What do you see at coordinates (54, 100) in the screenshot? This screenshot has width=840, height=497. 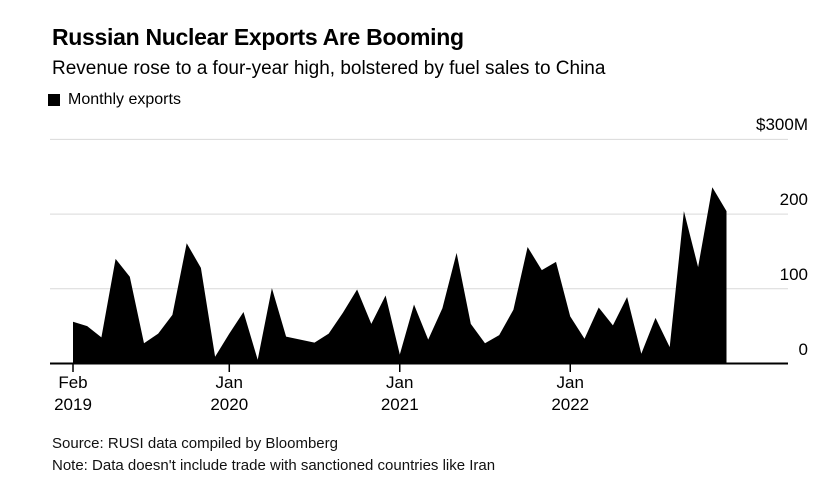 I see `legend-swatch-icon` at bounding box center [54, 100].